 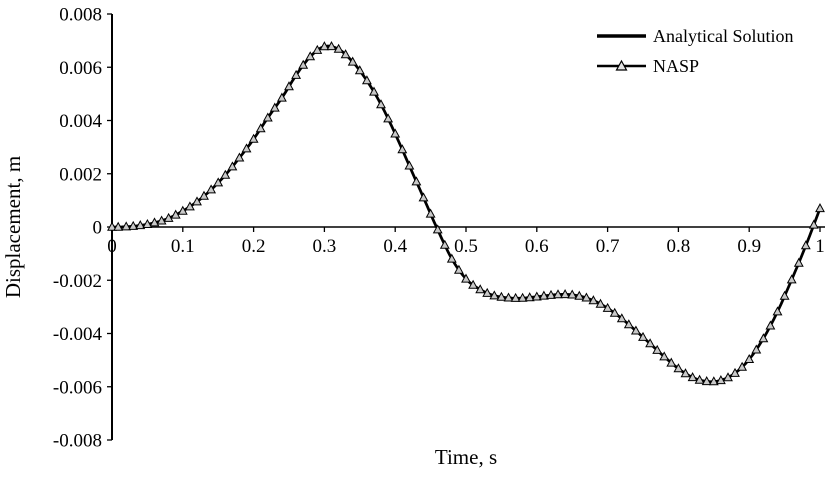 I want to click on y-tick-label: -0.004, so click(x=78, y=334).